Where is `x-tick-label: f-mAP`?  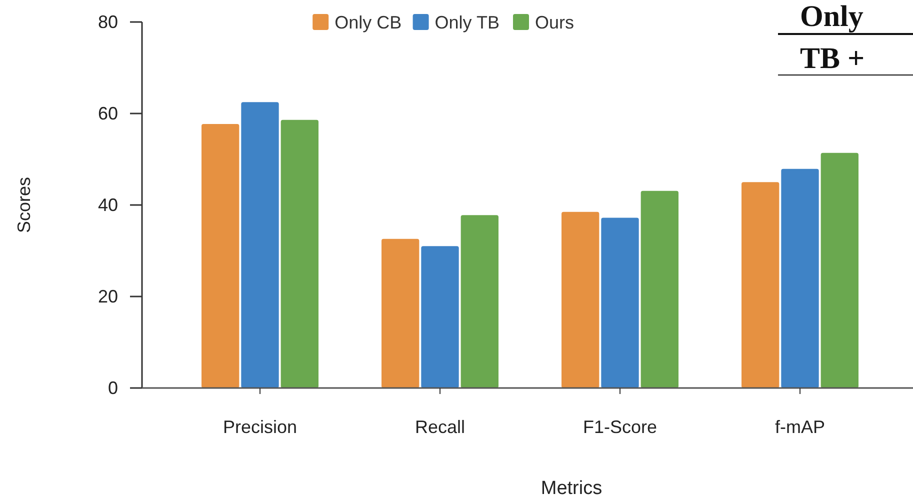 x-tick-label: f-mAP is located at coordinates (800, 426).